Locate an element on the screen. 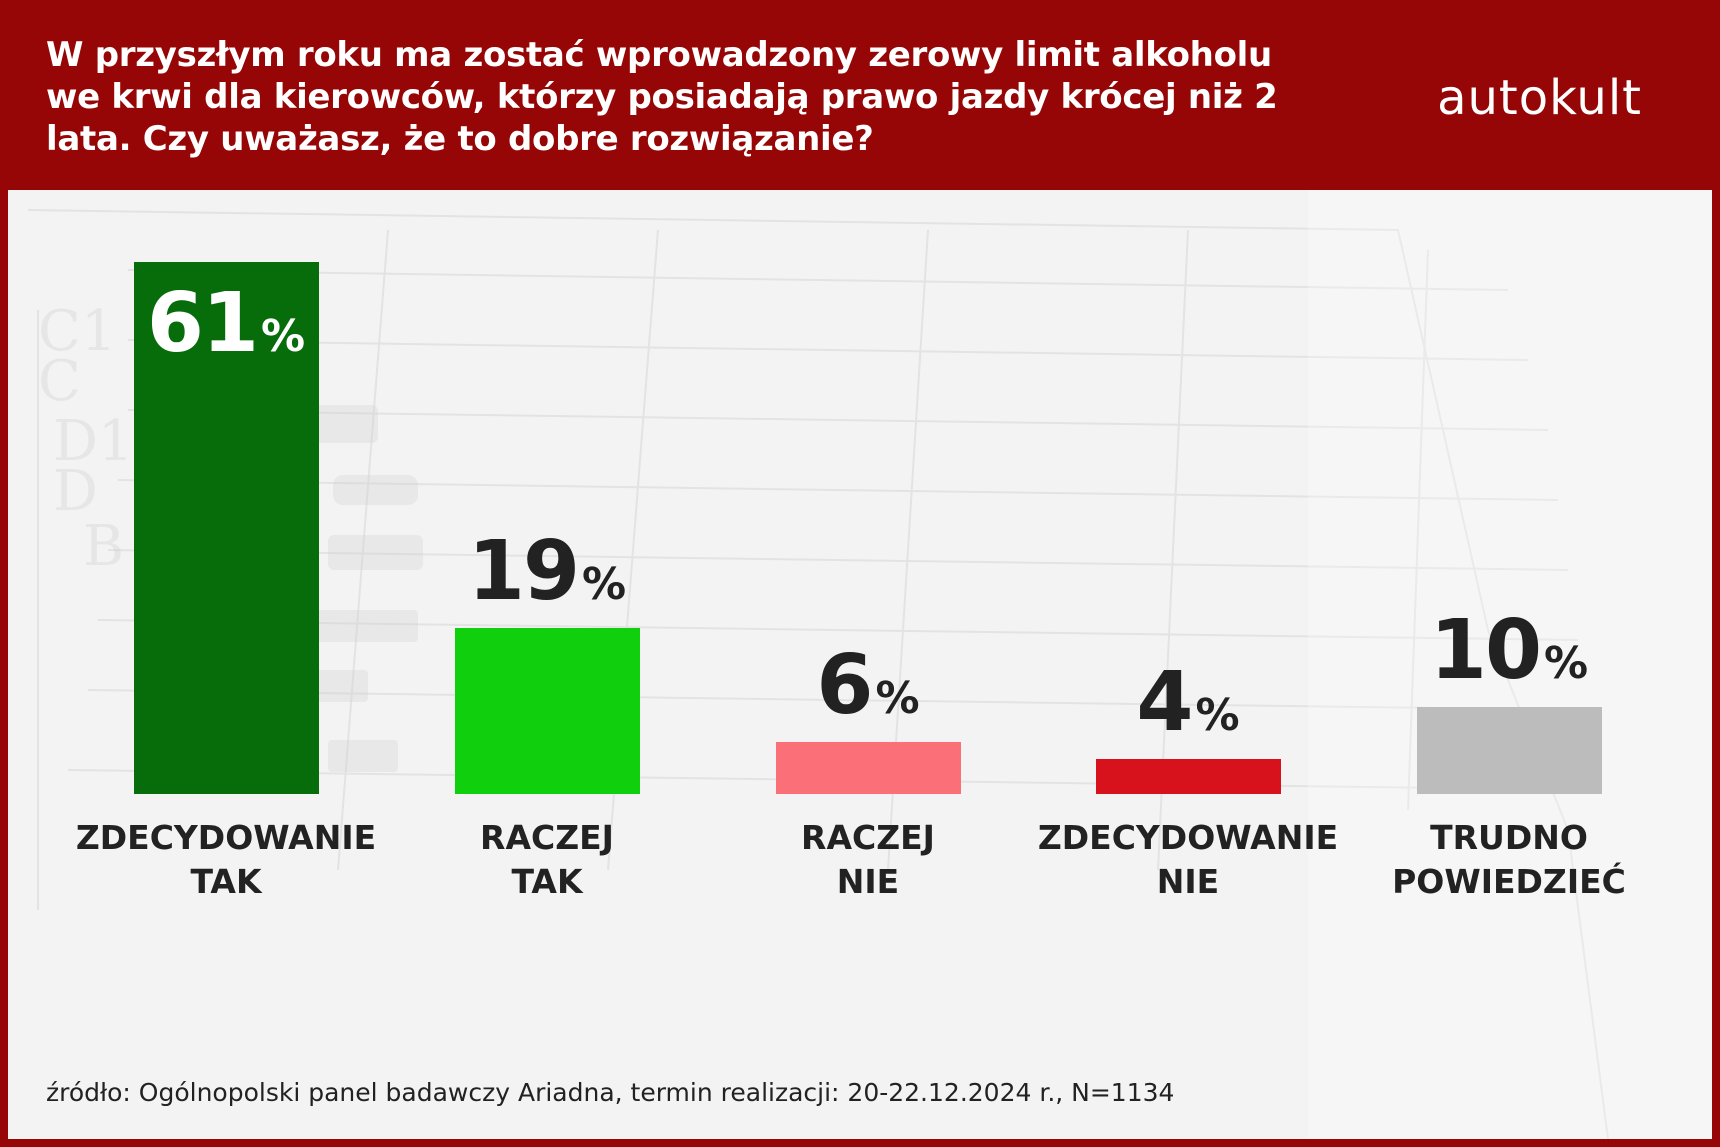  svg-text: C is located at coordinates (59, 381).